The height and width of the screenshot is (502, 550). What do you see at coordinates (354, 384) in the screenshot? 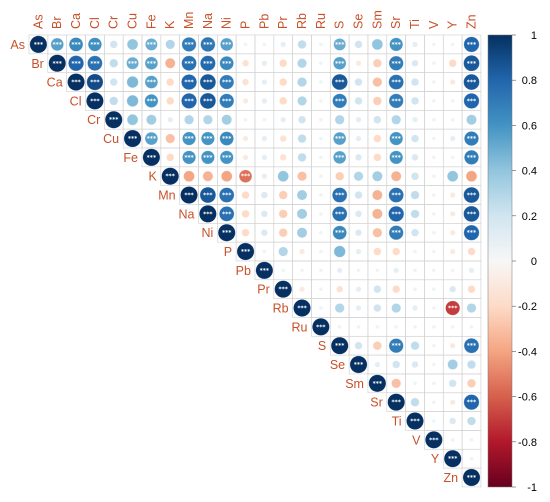
I see `row-label: Sm` at bounding box center [354, 384].